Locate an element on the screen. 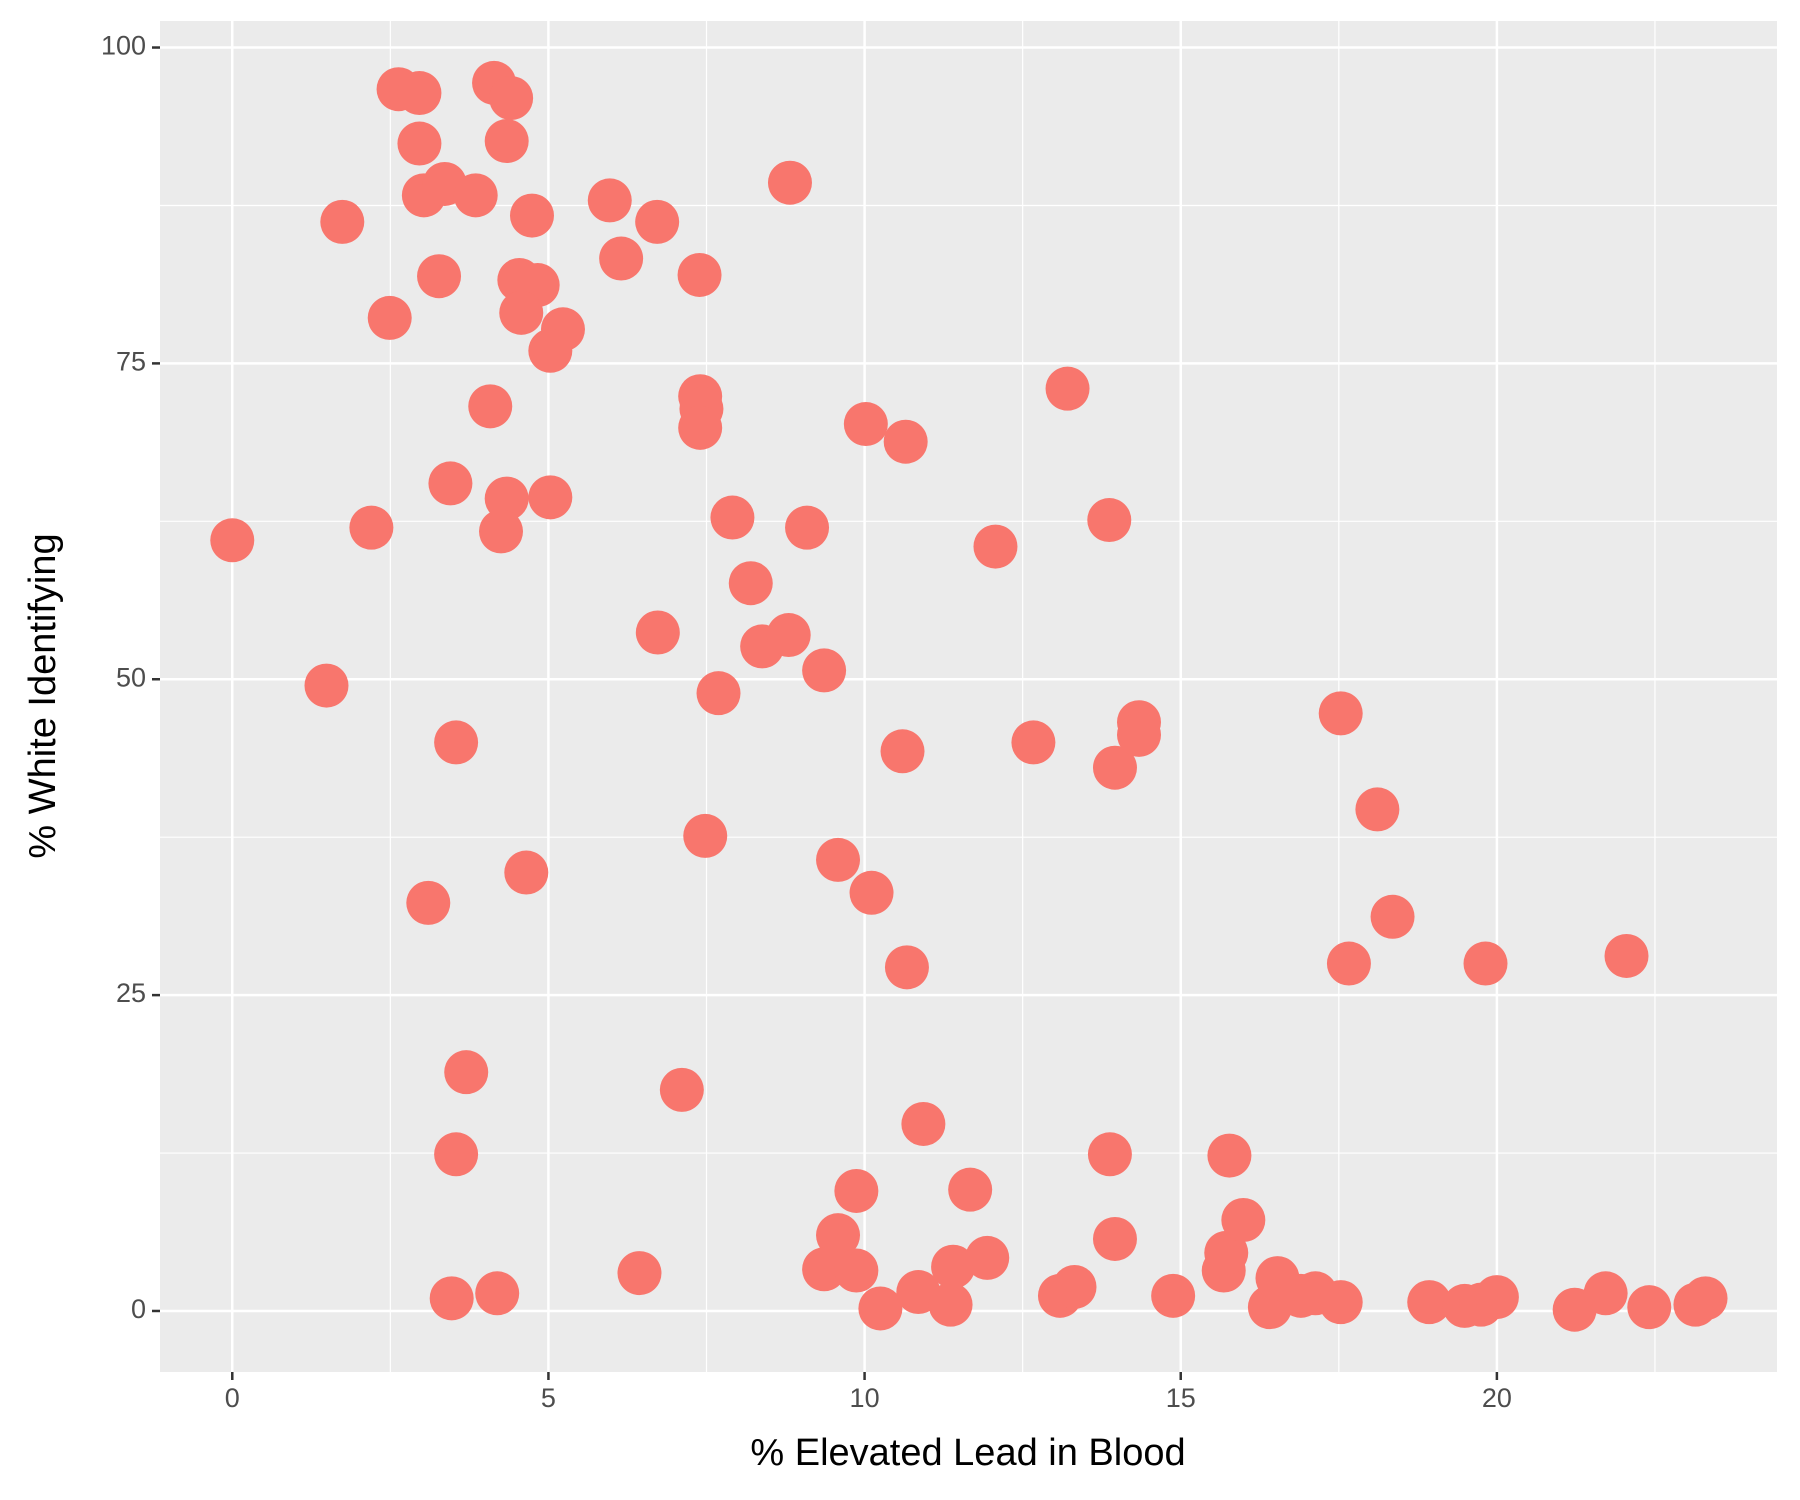  y-axis-title: % White Identifying is located at coordinates (43, 695).